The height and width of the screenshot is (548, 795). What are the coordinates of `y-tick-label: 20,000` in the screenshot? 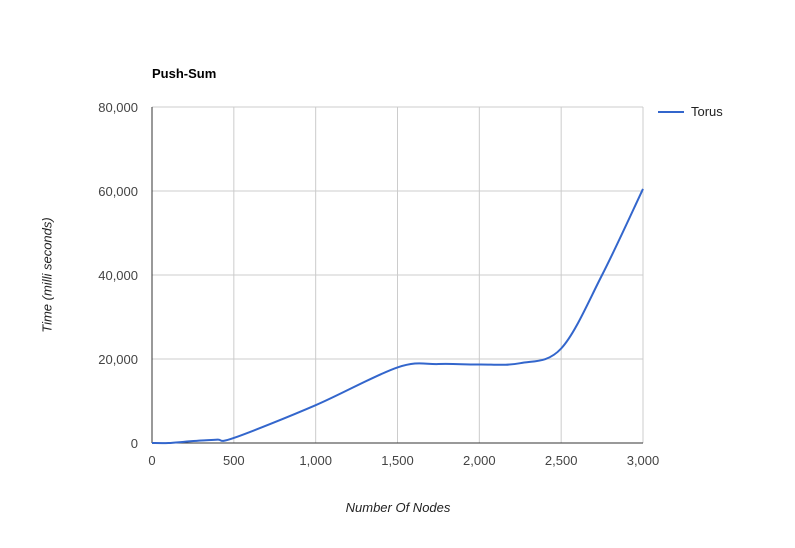 It's located at (118, 359).